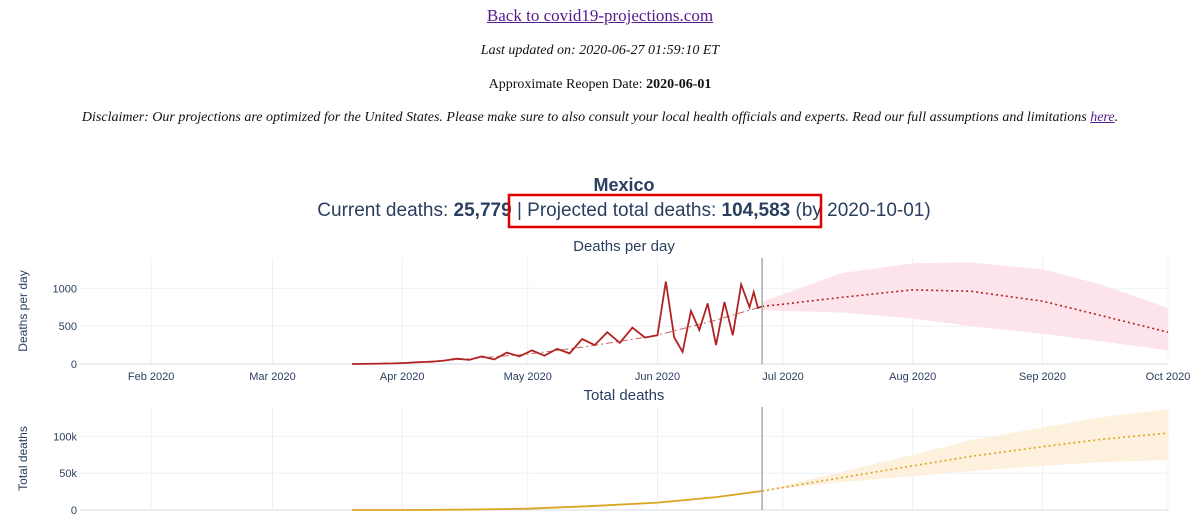  What do you see at coordinates (756, 210) in the screenshot?
I see `projected-deaths-value: 104,583` at bounding box center [756, 210].